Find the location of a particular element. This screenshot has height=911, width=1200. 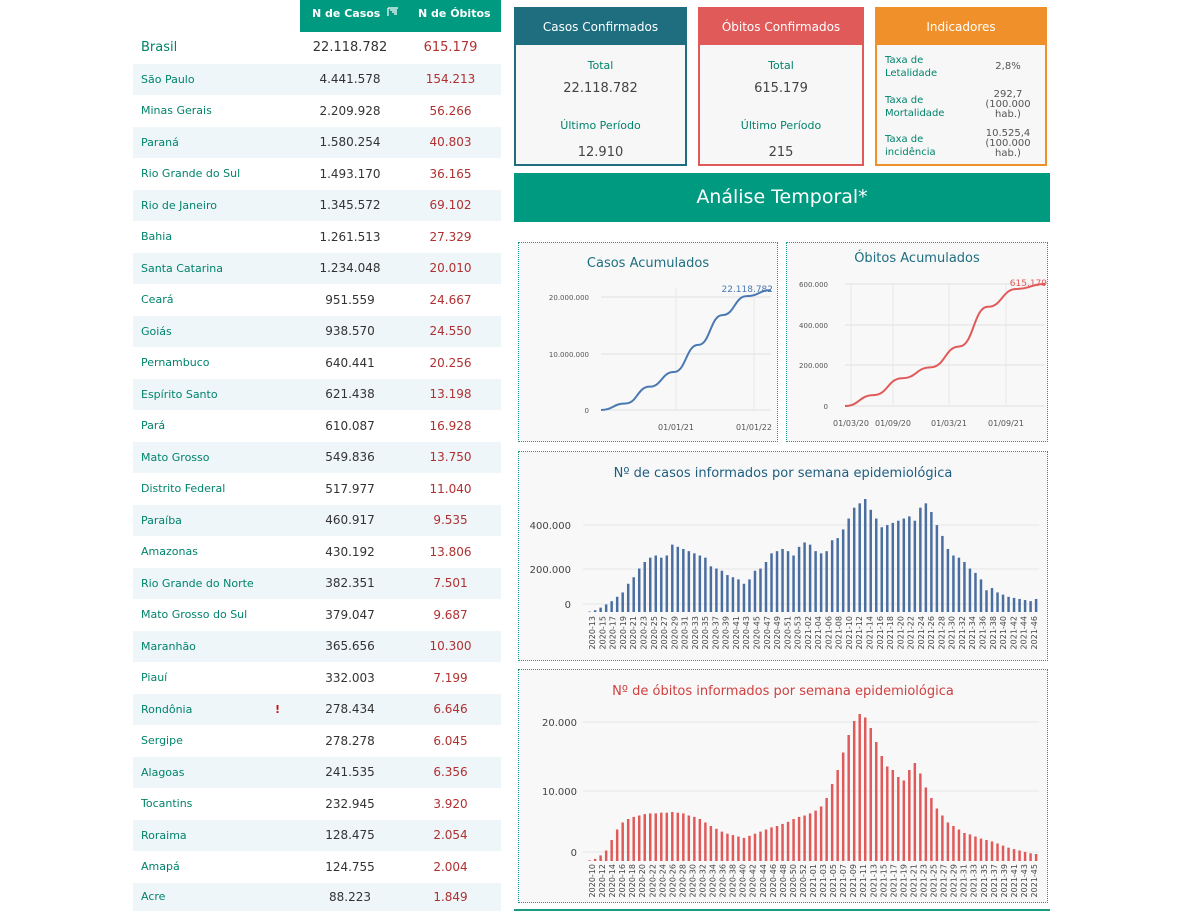

table-row: Piauí 332.003 7.199 is located at coordinates (317, 678).